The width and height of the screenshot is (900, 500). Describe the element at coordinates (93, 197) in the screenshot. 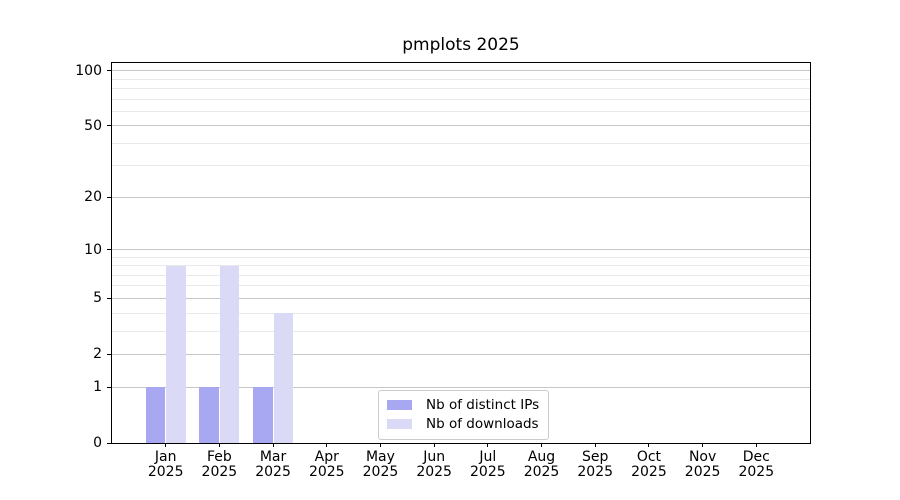

I see `y-tick-label-20: 20` at that location.